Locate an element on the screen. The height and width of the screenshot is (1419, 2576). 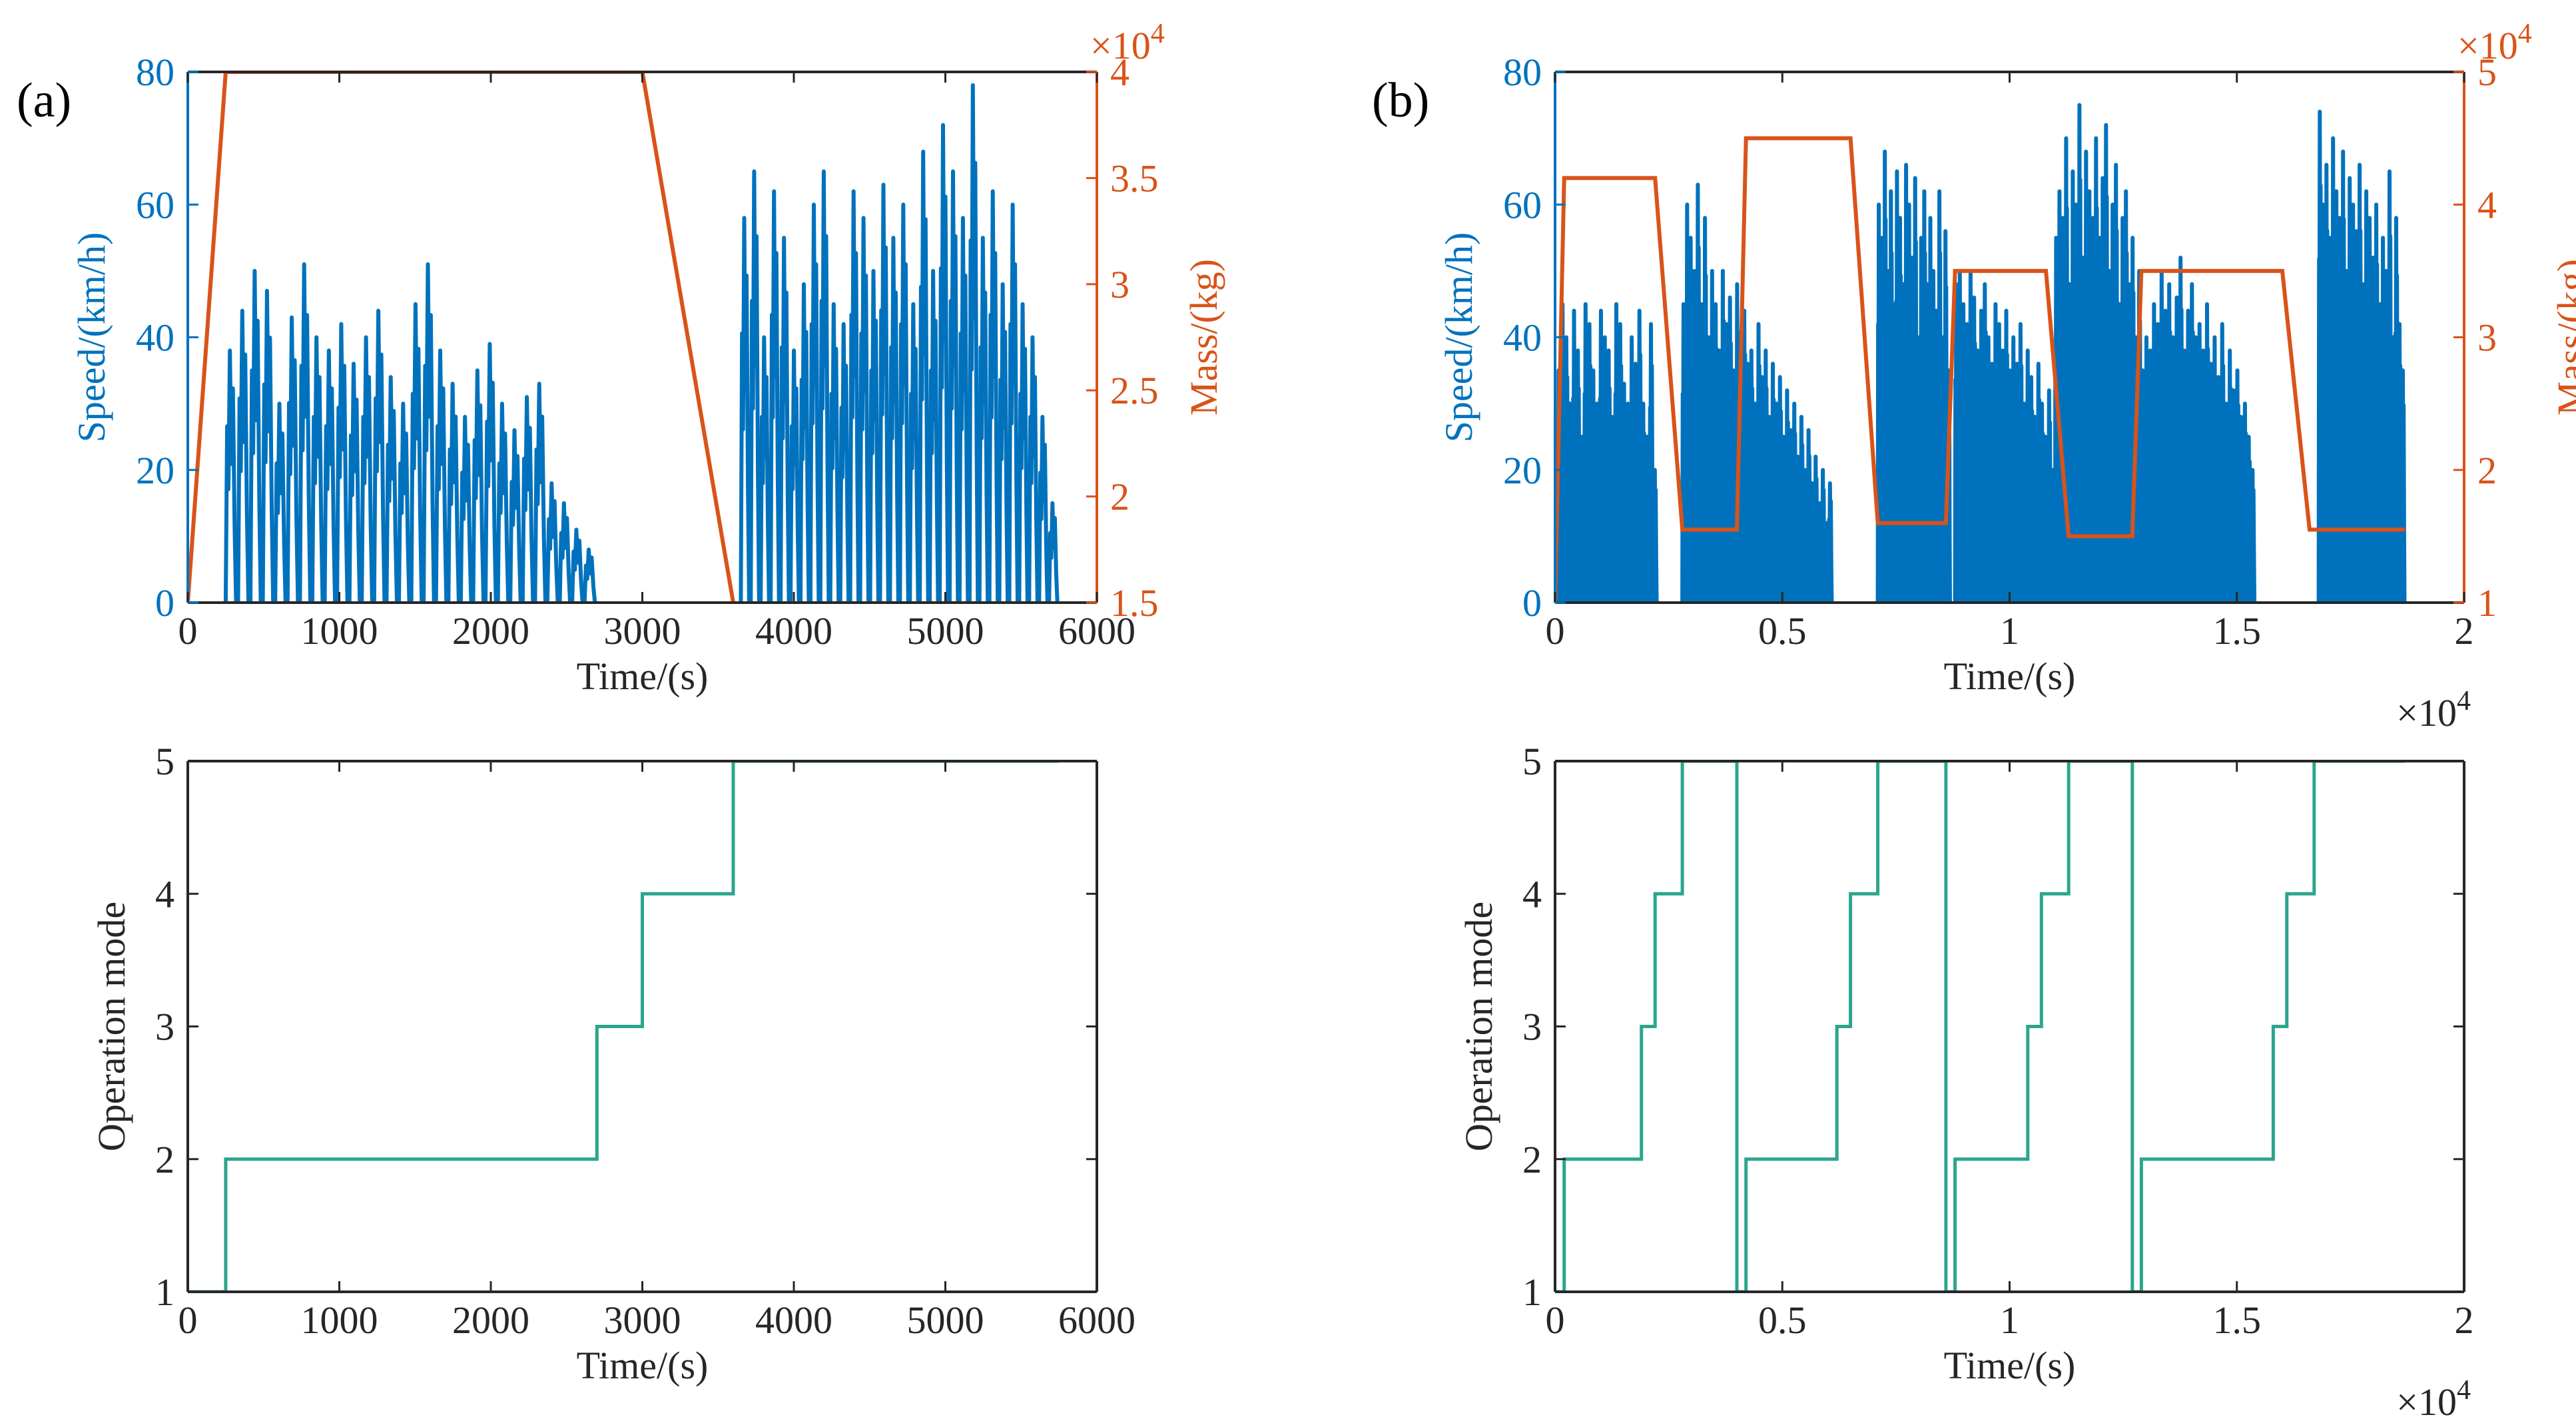
y-tick-label-right: 1.5 is located at coordinates (1134, 603).